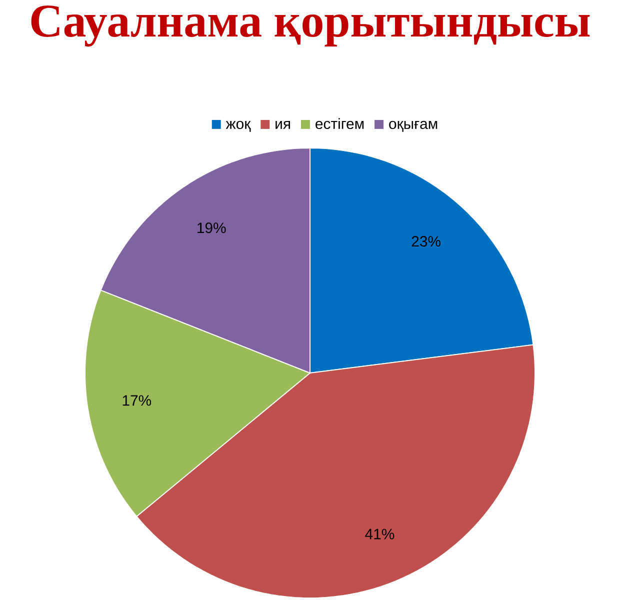 This screenshot has height=600, width=621. I want to click on data-label: 41%, so click(379, 534).